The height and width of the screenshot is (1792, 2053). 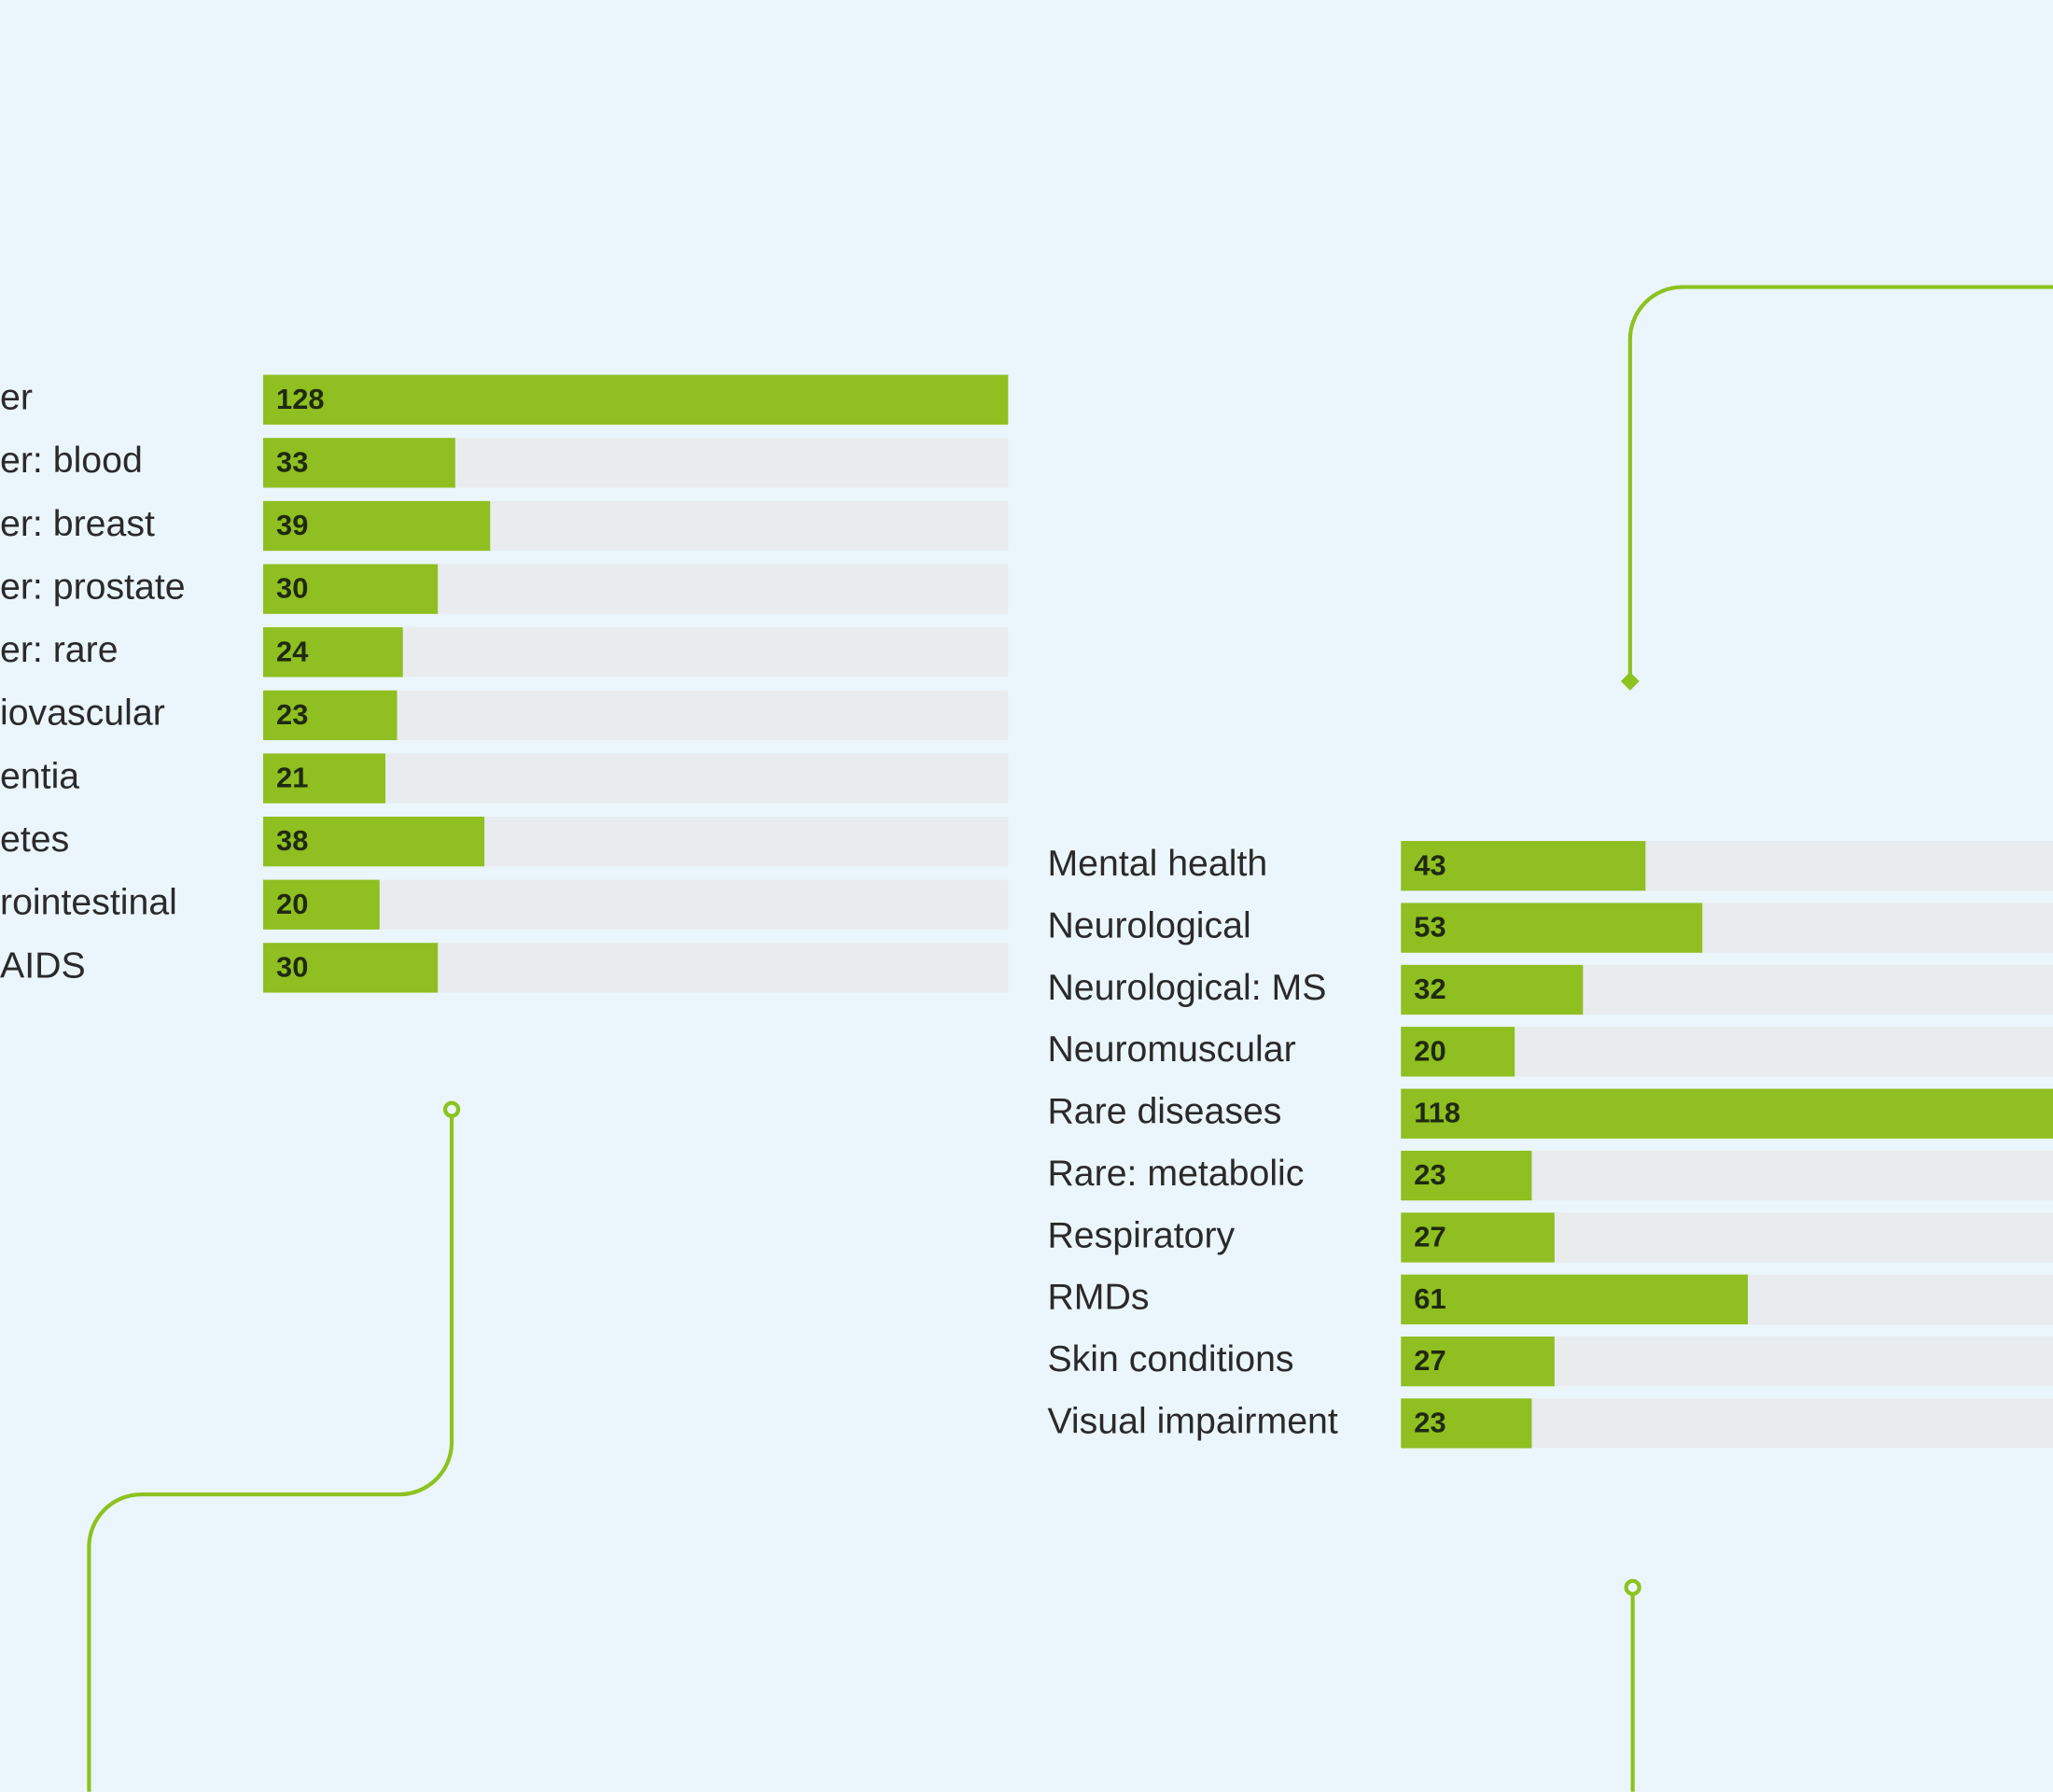 I want to click on bar-label: iovascular, so click(x=82, y=713).